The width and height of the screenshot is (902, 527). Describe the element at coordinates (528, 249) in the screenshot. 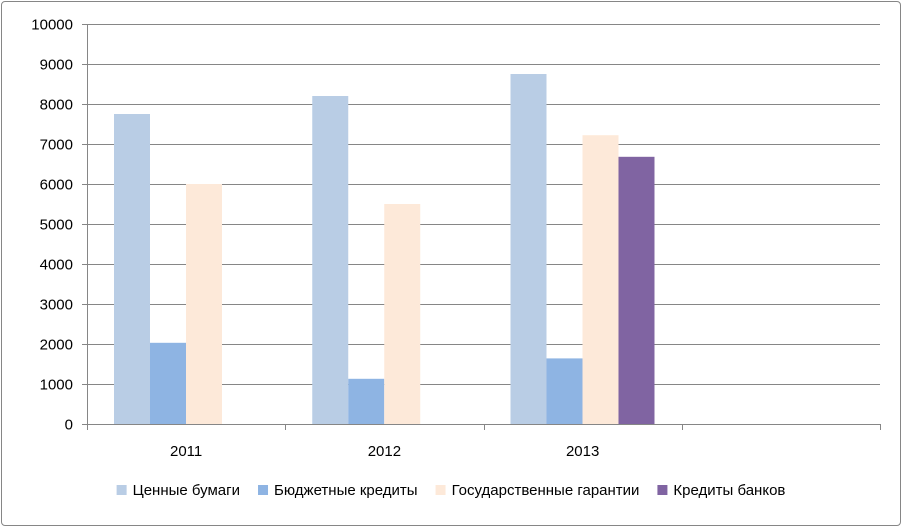

I see `bar-1-2013` at that location.